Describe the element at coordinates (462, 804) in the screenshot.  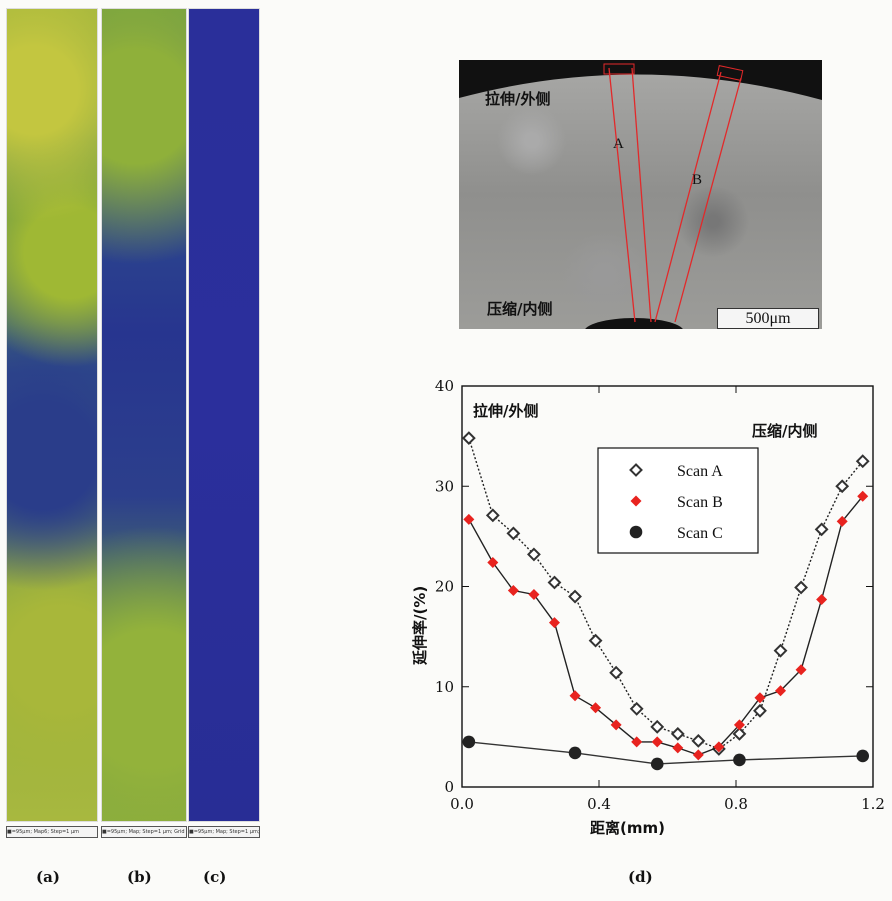
I see `x-tick-label: 0.0` at that location.